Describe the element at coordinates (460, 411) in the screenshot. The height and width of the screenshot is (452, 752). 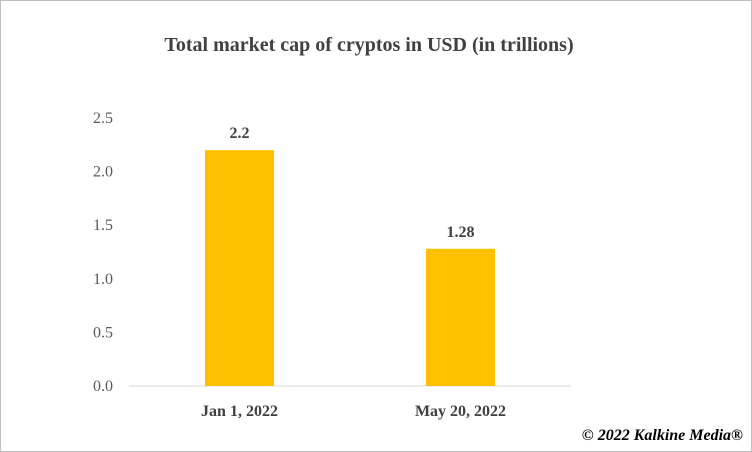
I see `category-label: May 20, 2022` at that location.